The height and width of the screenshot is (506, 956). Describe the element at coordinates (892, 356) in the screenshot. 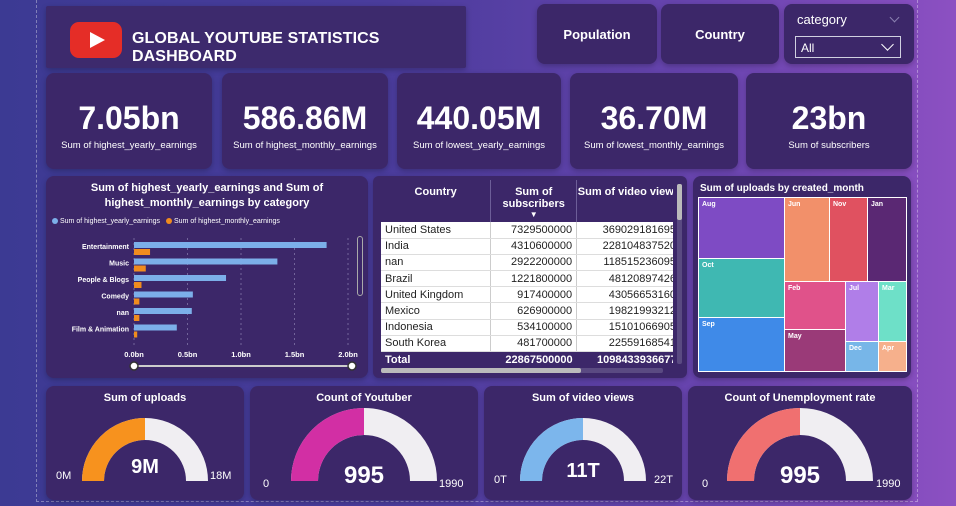

I see `treemap-cell-apr: Apr` at that location.